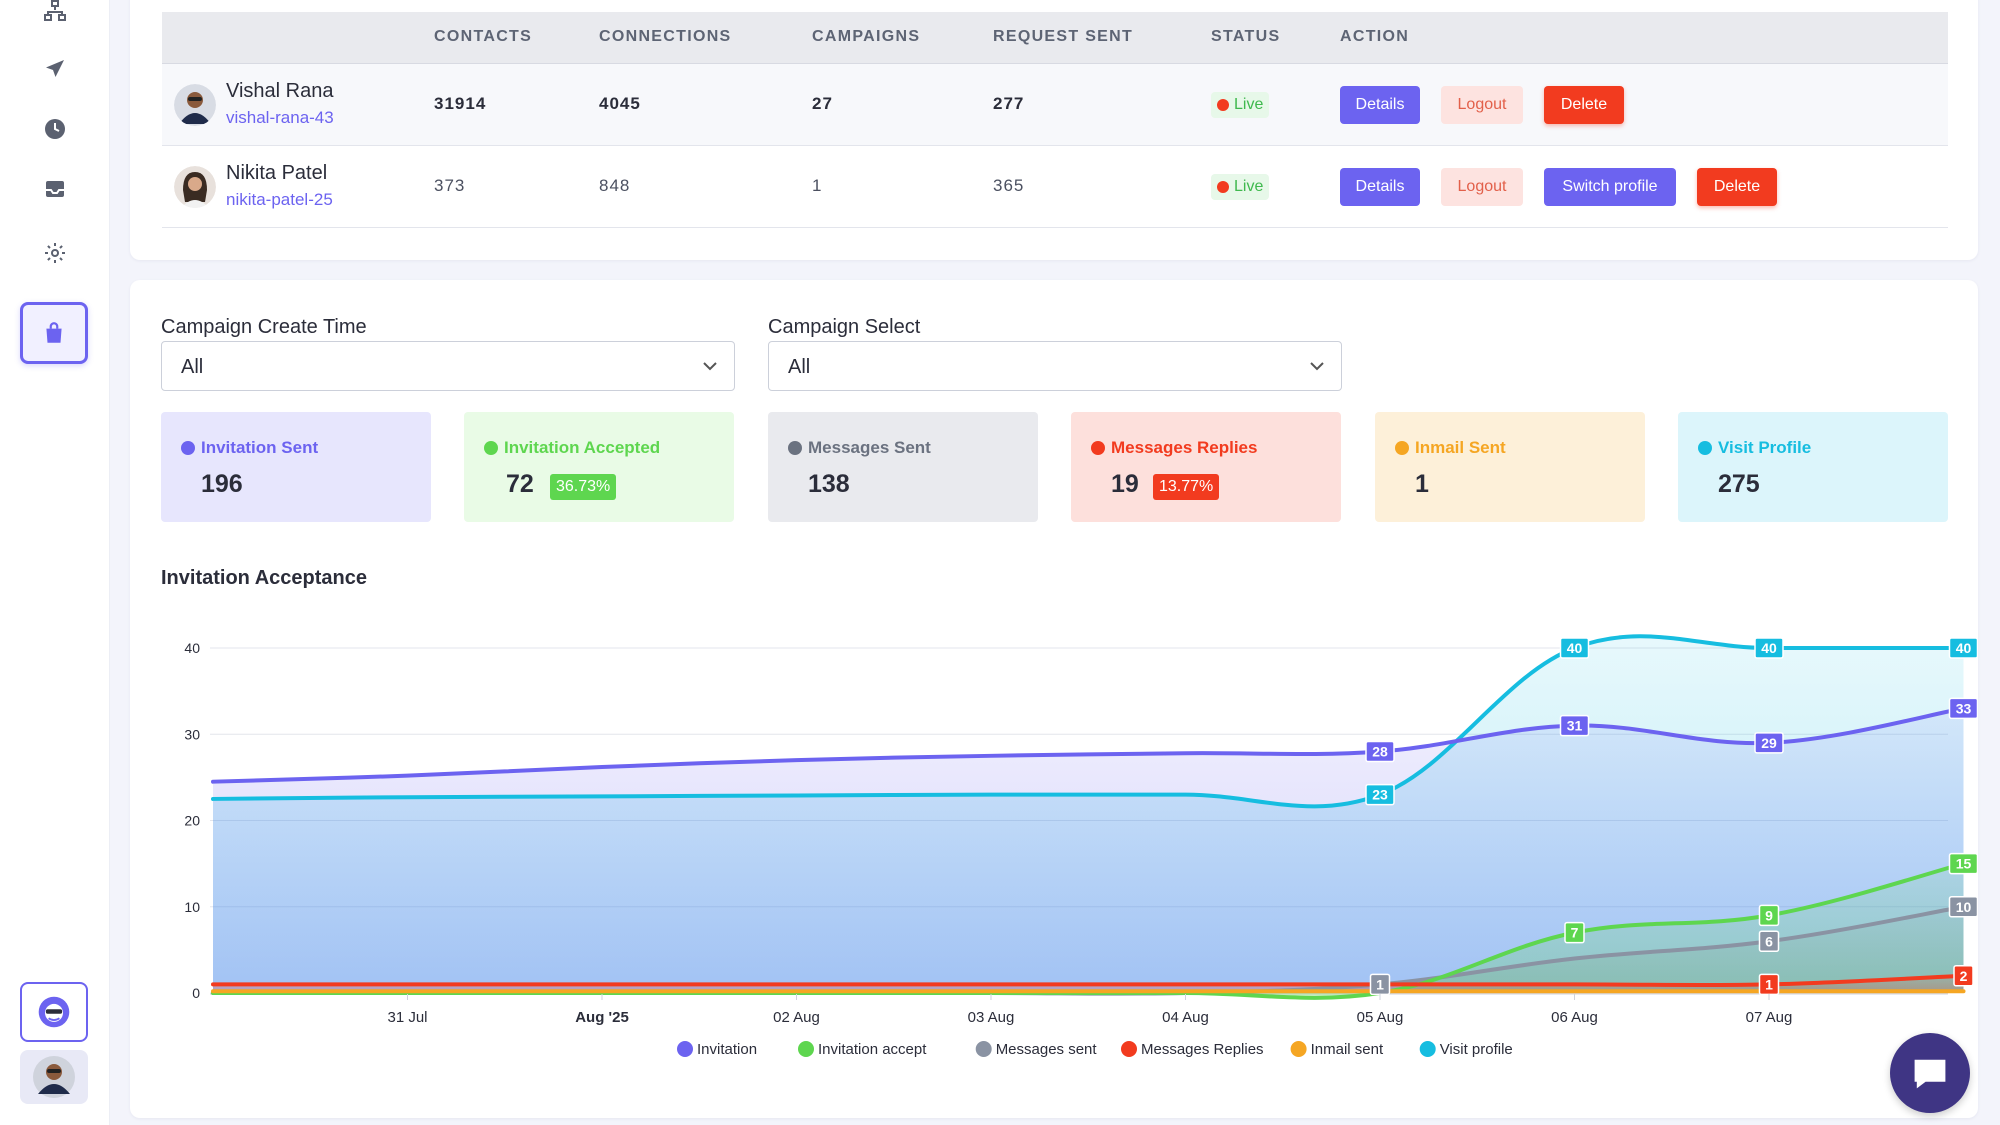 The height and width of the screenshot is (1125, 2000). I want to click on stat-label: Invitation Sent, so click(260, 447).